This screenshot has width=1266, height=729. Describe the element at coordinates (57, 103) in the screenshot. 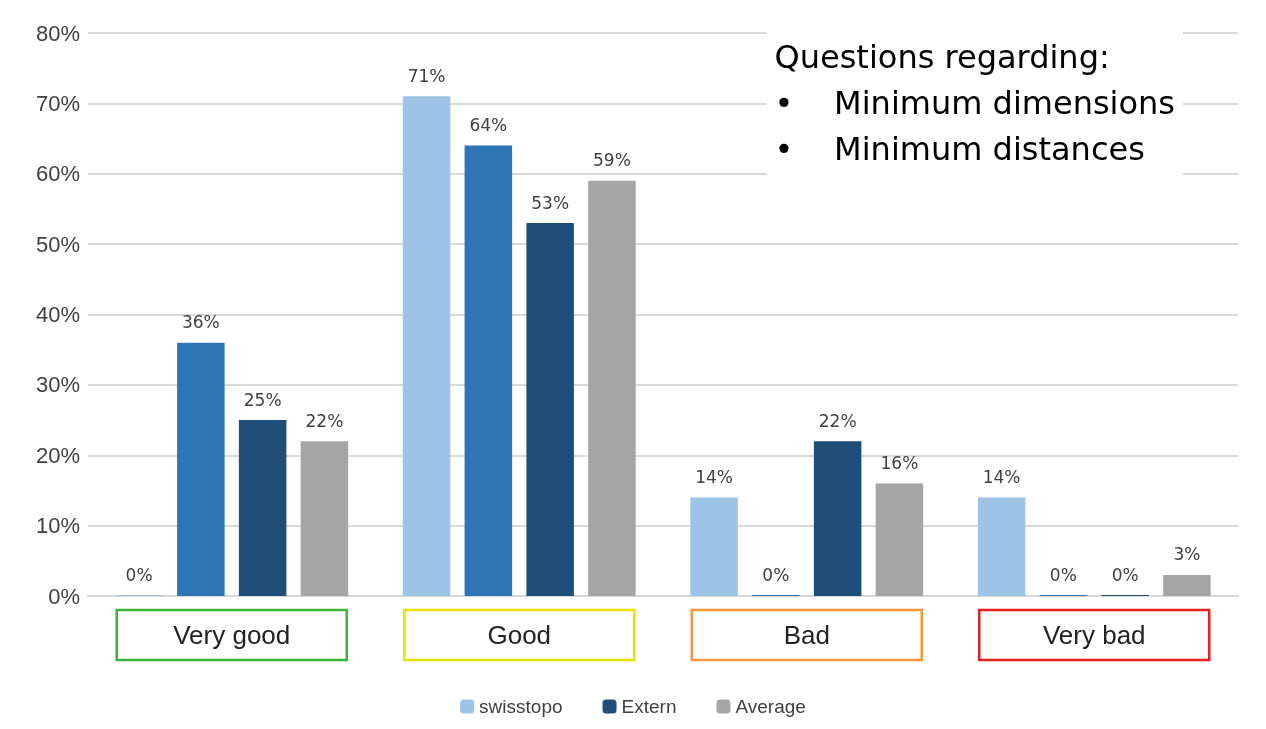

I see `y-tick-label: 70%` at that location.